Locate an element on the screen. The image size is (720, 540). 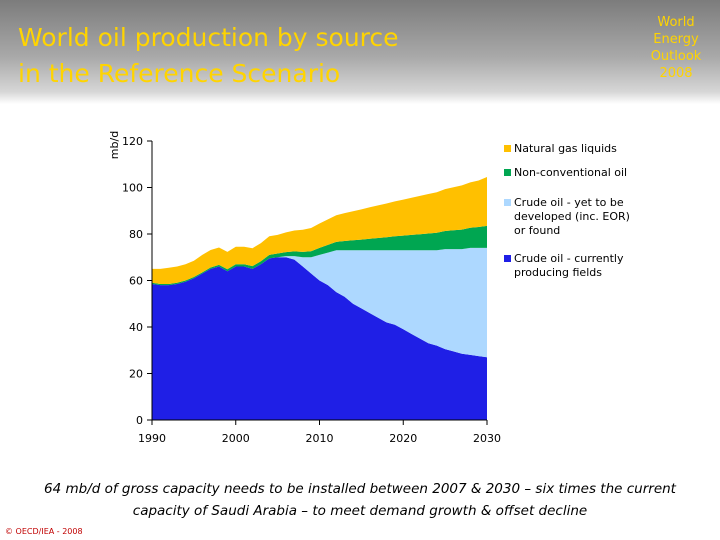
legend-label-1: Natural gas liquids is located at coordinates (565, 148).